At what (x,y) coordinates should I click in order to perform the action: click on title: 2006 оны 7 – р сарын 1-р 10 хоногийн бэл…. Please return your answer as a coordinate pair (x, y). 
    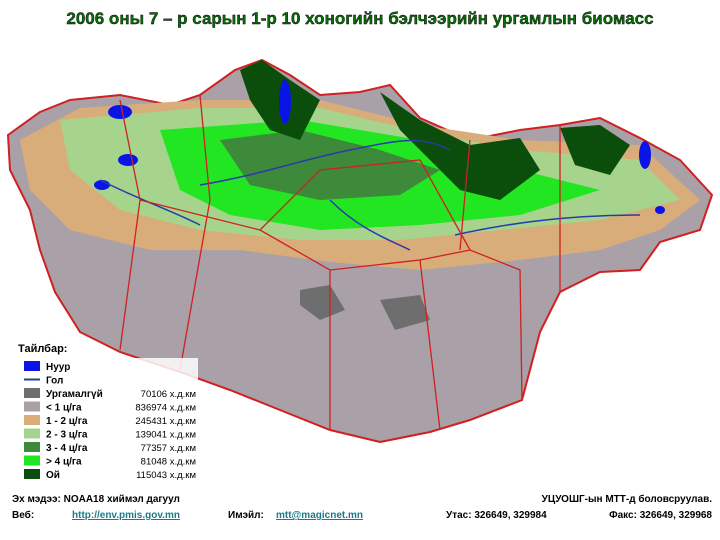
    Looking at the image, I should click on (359, 18).